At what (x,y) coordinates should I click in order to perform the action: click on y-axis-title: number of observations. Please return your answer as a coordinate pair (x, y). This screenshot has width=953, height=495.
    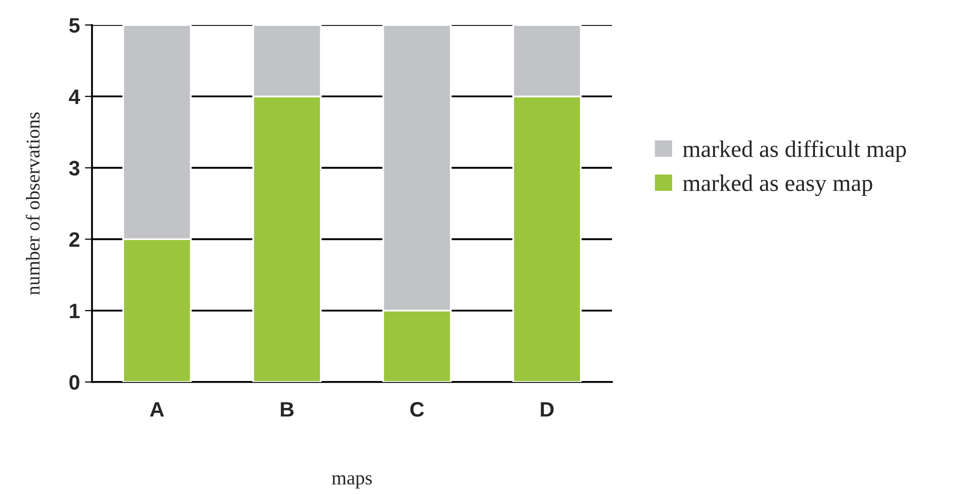
    Looking at the image, I should click on (33, 203).